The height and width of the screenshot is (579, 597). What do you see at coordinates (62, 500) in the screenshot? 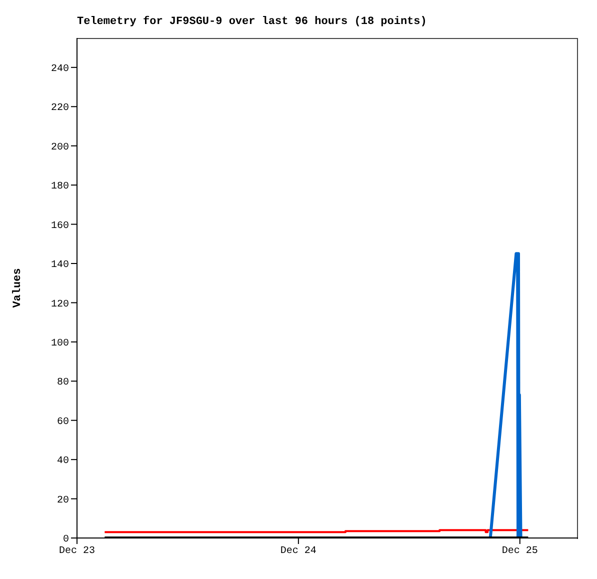
I see `y-tick-label: 20` at bounding box center [62, 500].